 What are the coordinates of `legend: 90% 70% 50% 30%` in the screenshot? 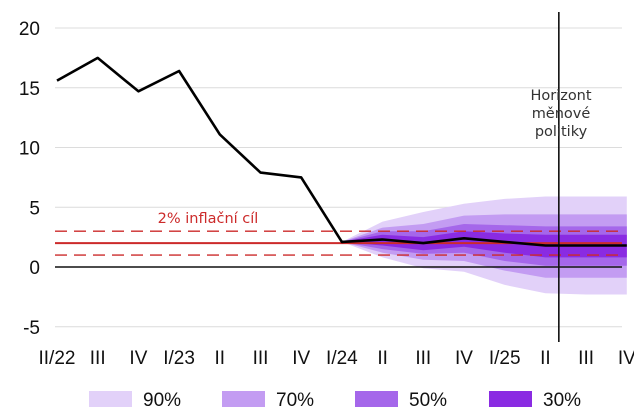 It's located at (335, 400).